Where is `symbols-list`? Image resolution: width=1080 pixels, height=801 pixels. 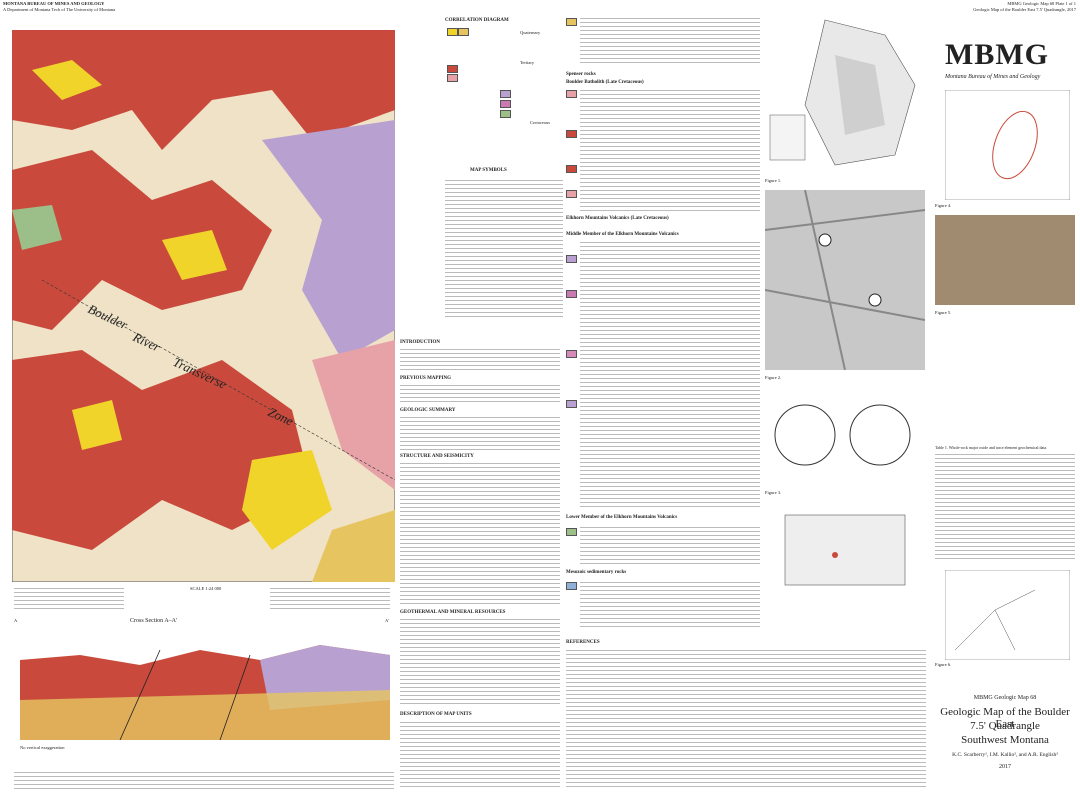 symbols-list is located at coordinates (504, 248).